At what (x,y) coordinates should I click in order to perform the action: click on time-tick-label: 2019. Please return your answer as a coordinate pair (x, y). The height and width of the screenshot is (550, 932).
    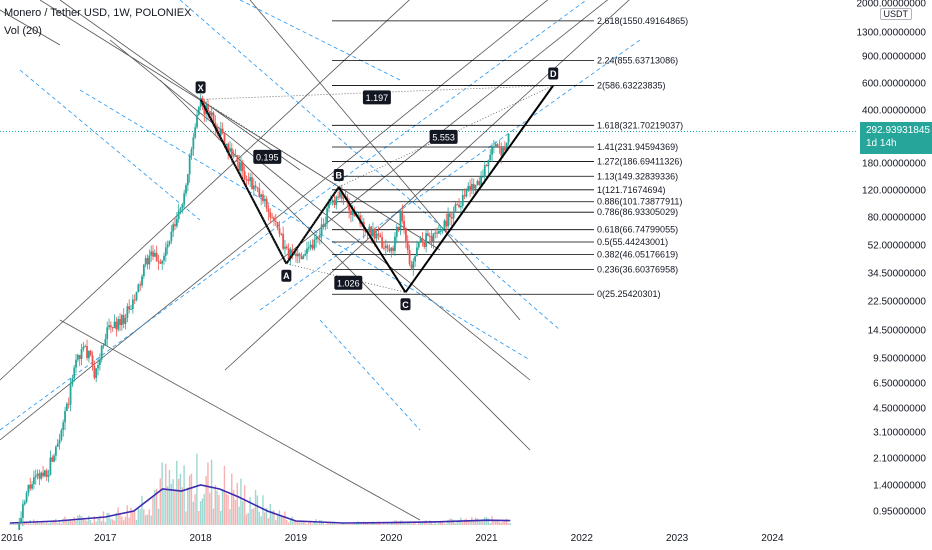
    Looking at the image, I should click on (296, 538).